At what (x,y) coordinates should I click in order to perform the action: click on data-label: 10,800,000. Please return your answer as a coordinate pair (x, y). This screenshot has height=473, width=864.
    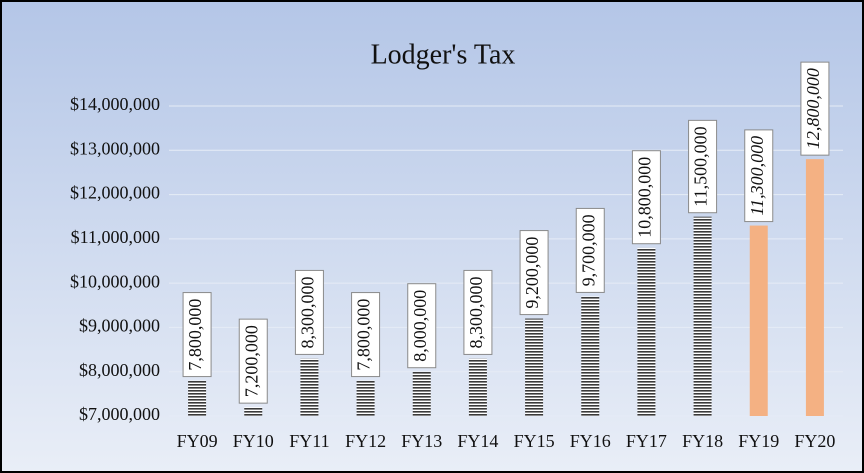
    Looking at the image, I should click on (645, 197).